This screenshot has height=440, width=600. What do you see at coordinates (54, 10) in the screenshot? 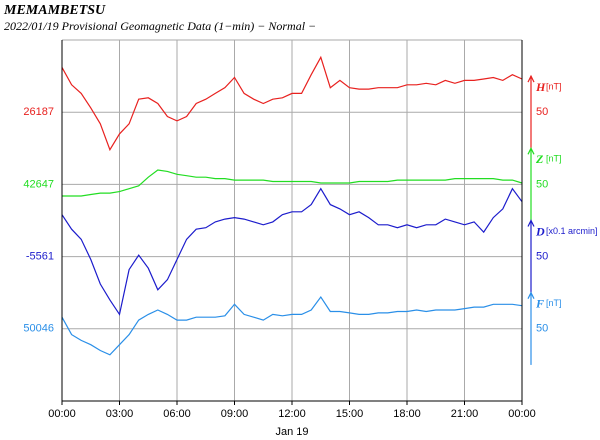
I see `chart-title: MEMAMBETSU` at bounding box center [54, 10].